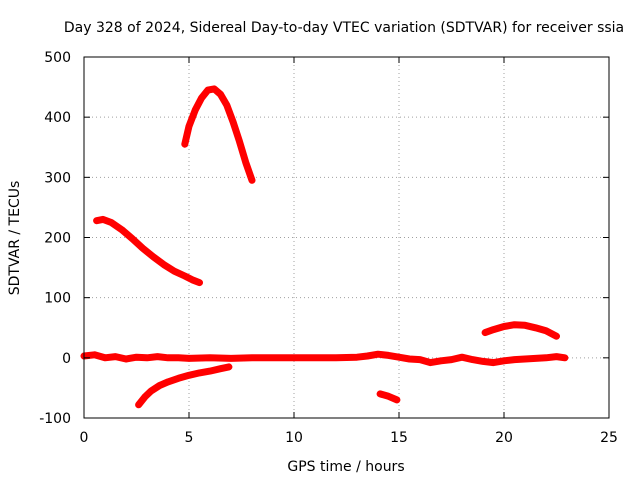 The image size is (640, 480). I want to click on y-tick-label: 0, so click(66, 359).